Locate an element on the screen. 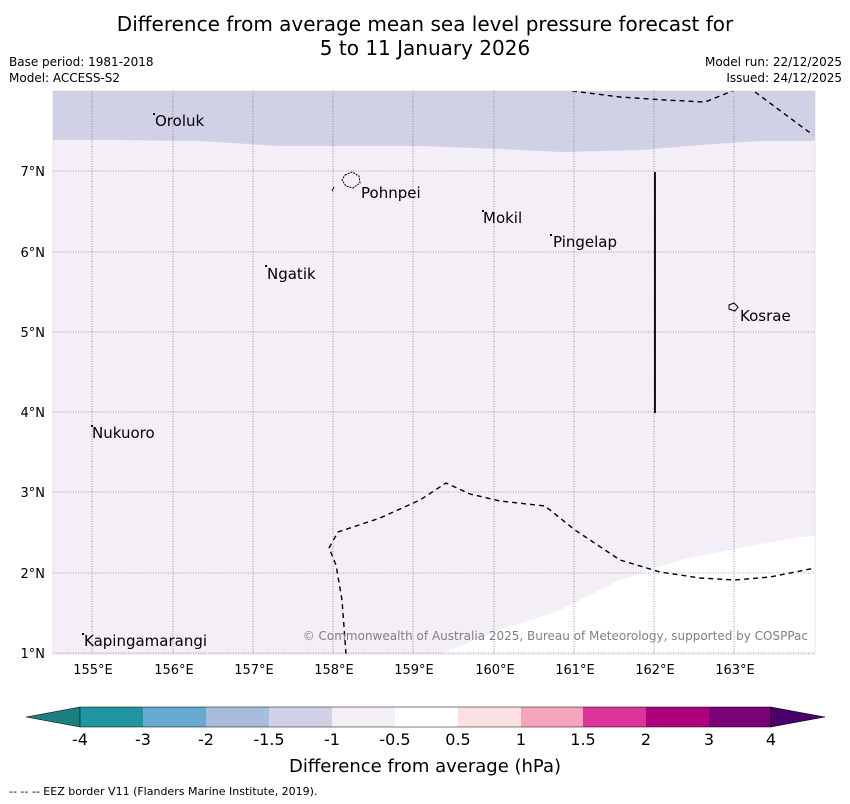 The height and width of the screenshot is (804, 850). issued-date: Issued: 24/12/2025 is located at coordinates (784, 78).